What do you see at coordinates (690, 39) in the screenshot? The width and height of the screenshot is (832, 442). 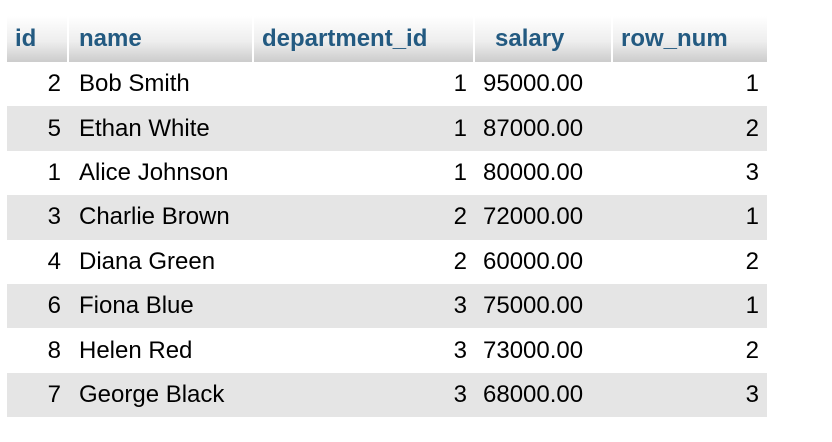 I see `column-header-row-num: row_num` at bounding box center [690, 39].